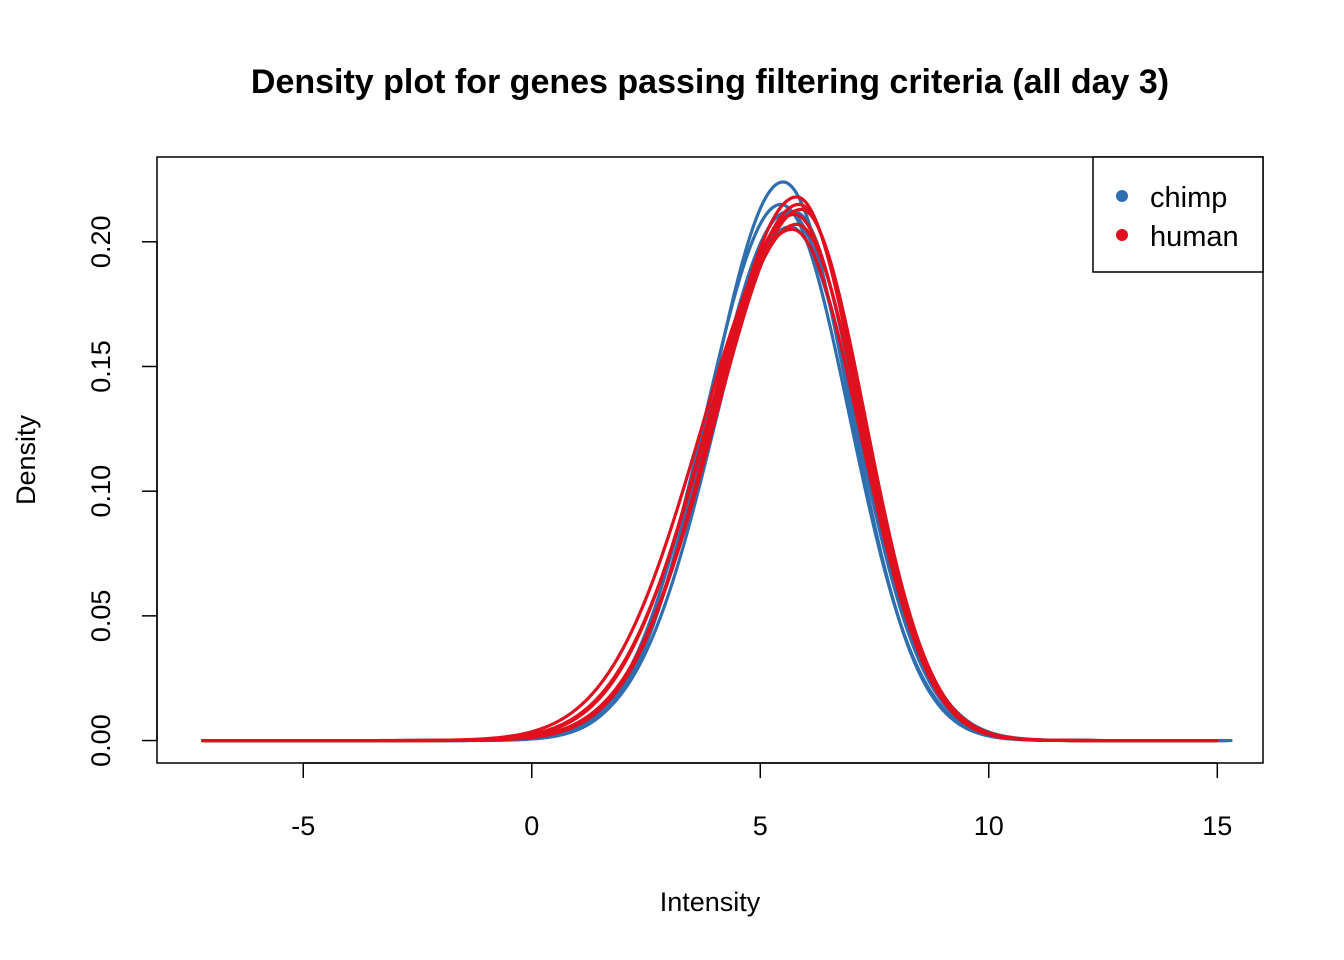  I want to click on legend-marker-human, so click(1122, 235).